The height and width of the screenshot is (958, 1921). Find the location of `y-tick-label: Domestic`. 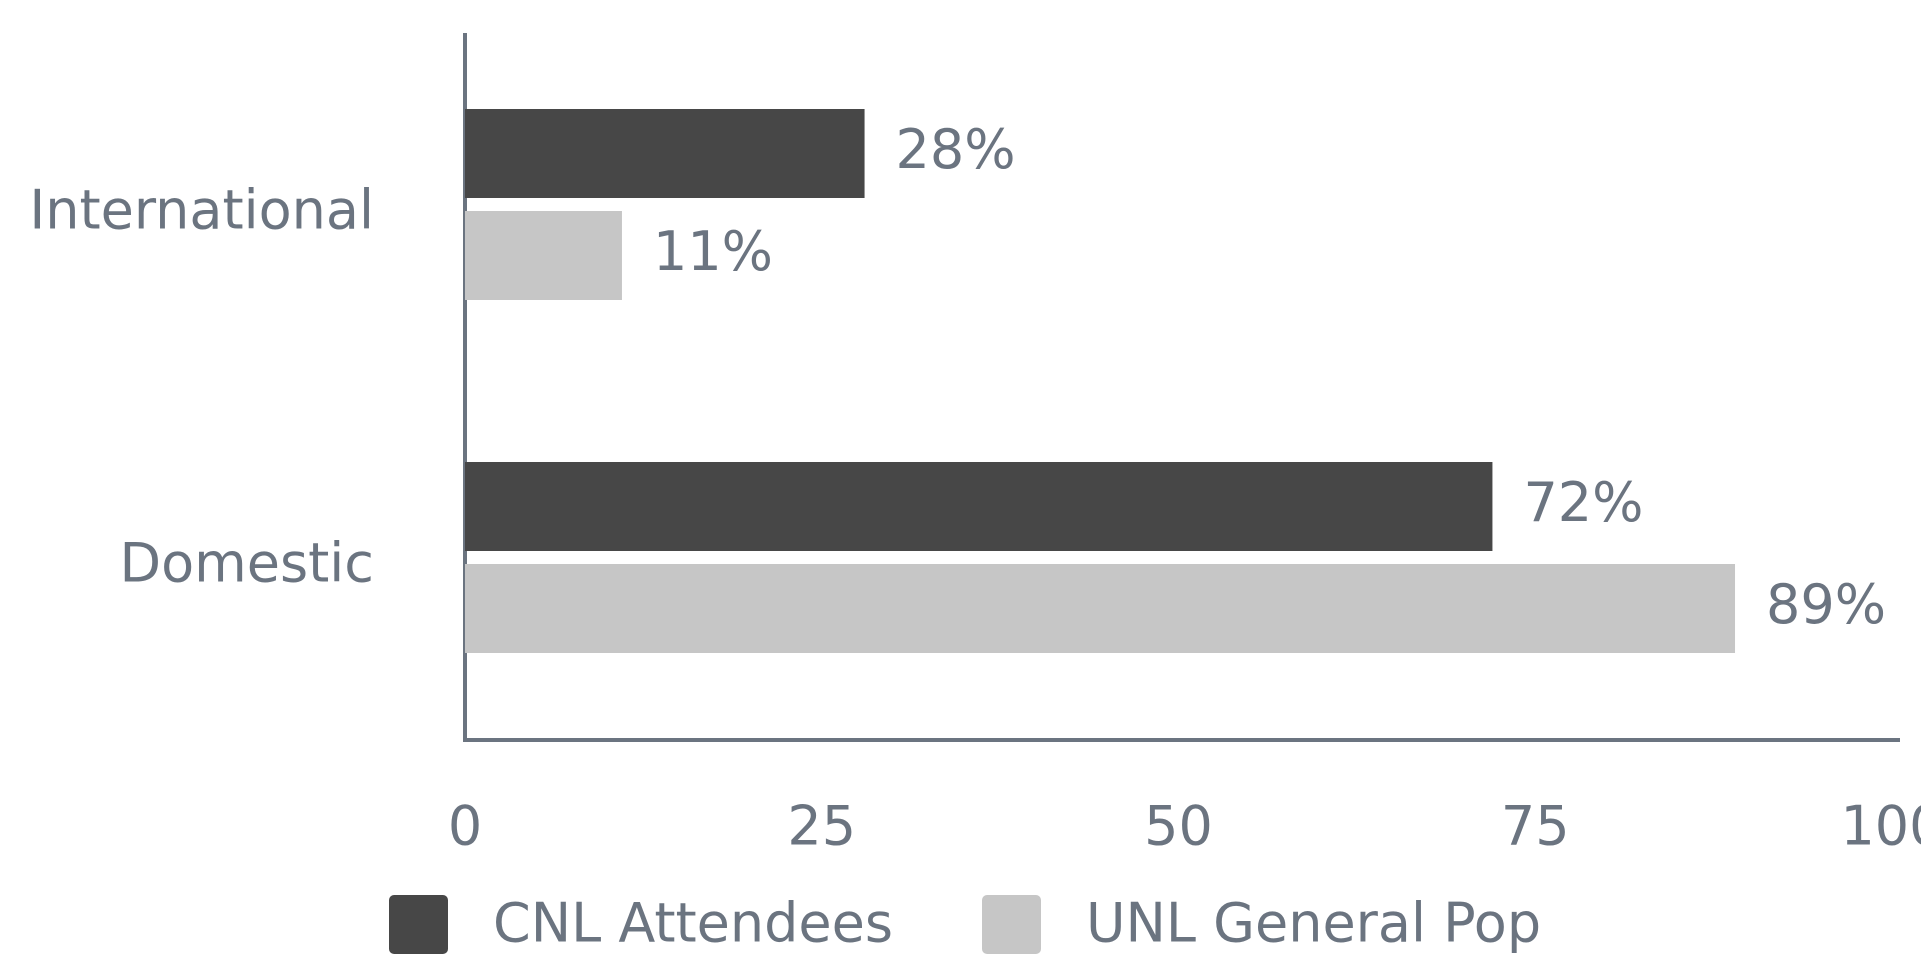

y-tick-label: Domestic is located at coordinates (247, 563).